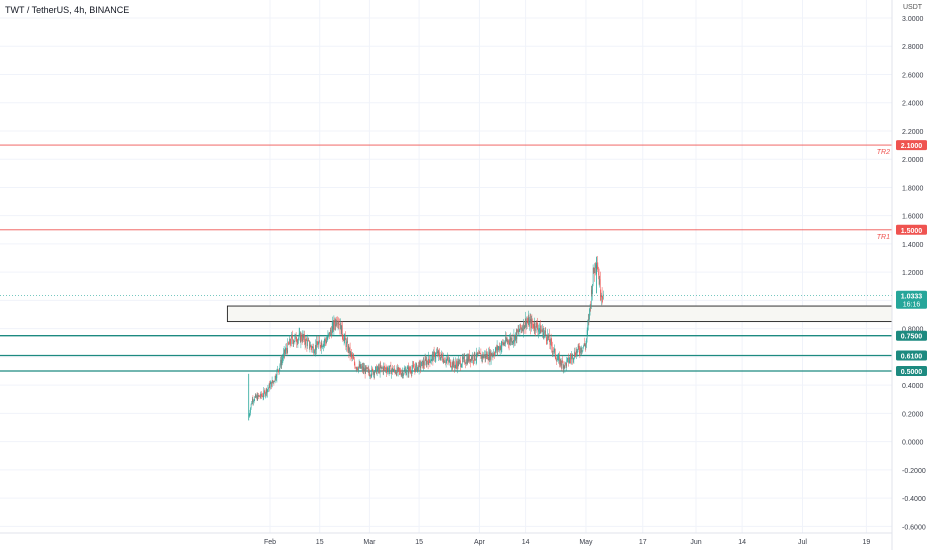 The image size is (932, 555). Describe the element at coordinates (802, 542) in the screenshot. I see `x-tick-label: Jul` at that location.